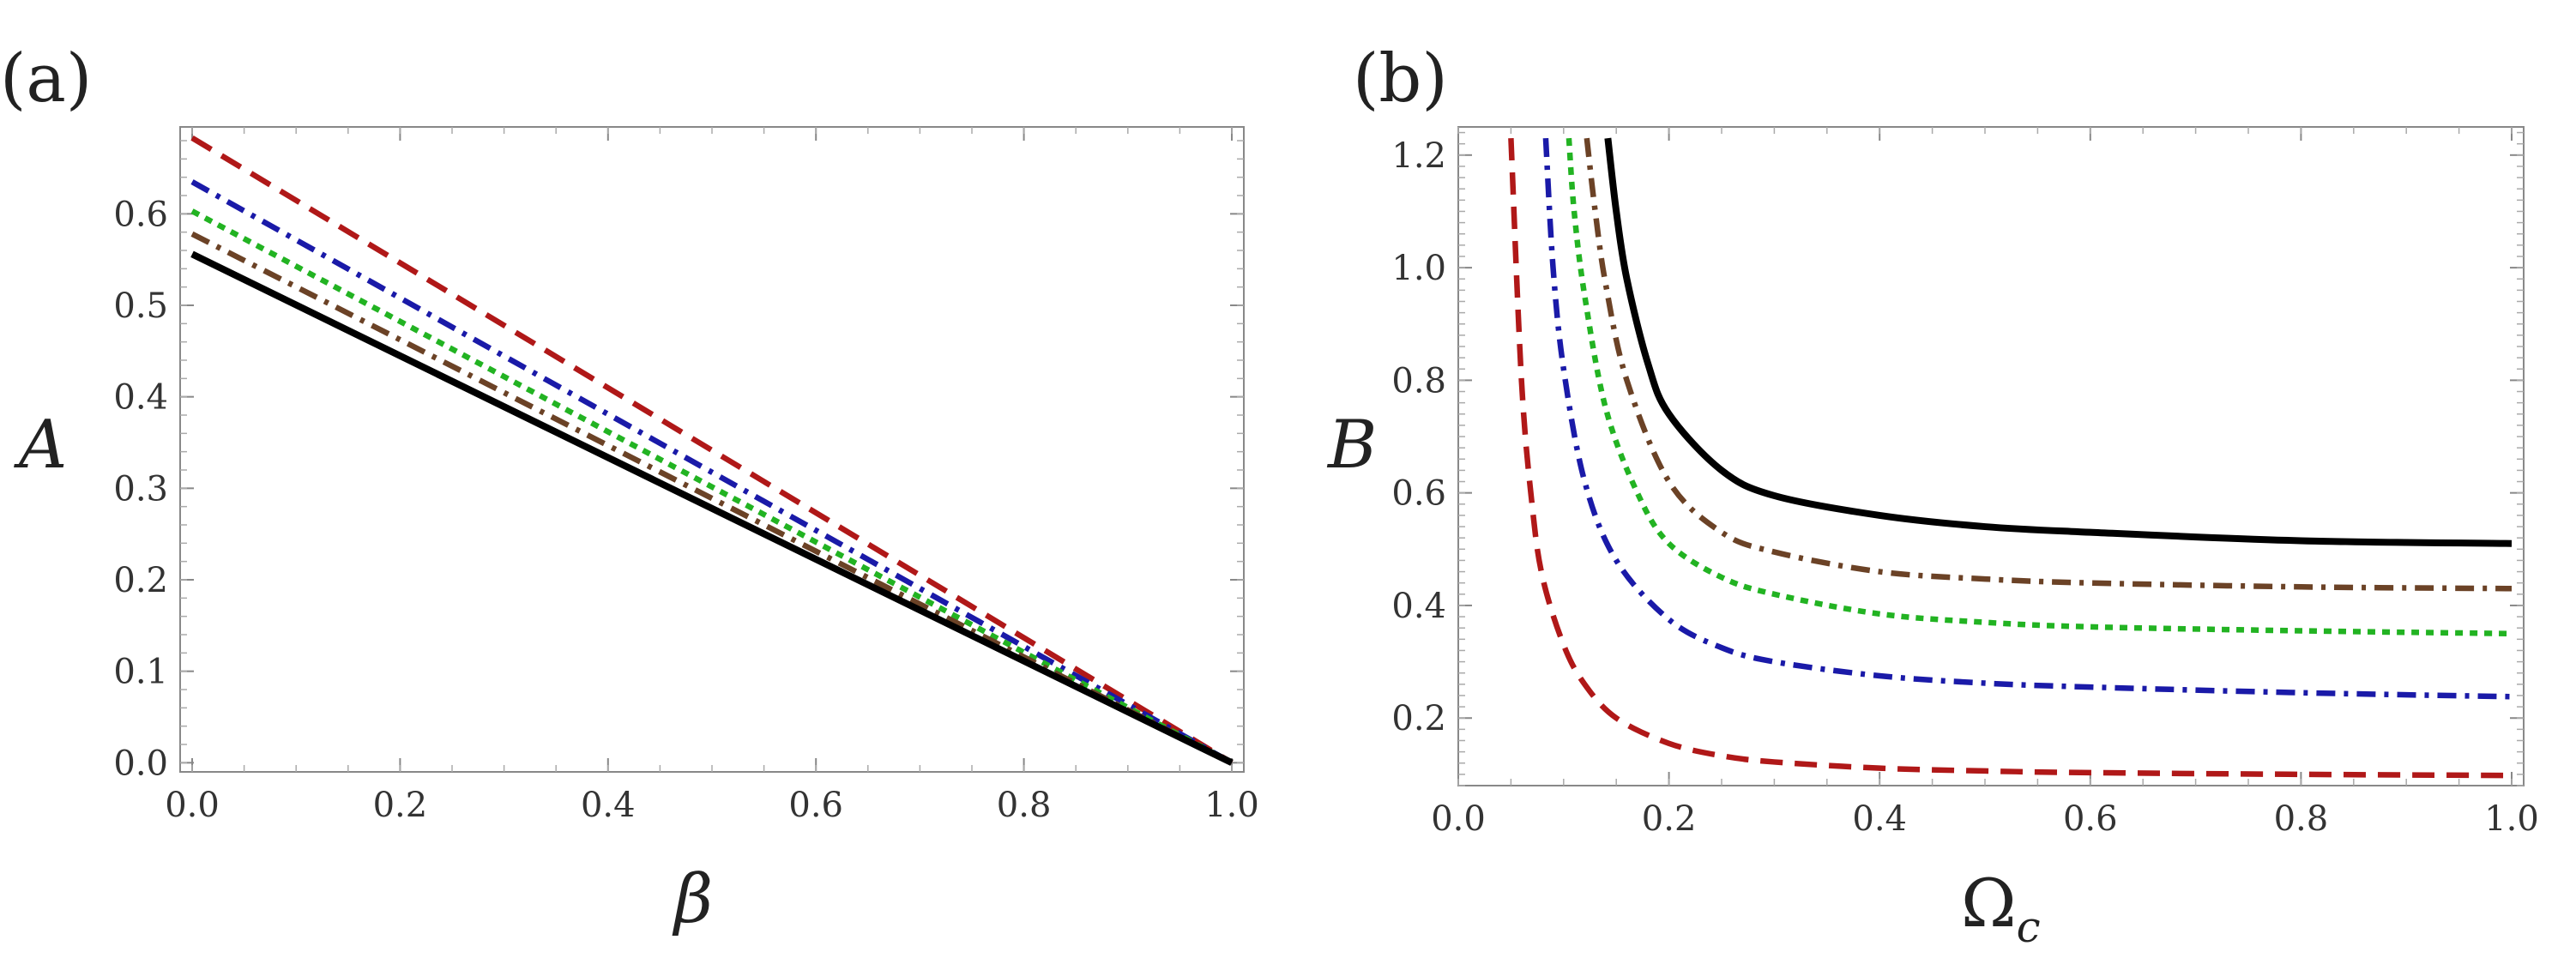 The image size is (2576, 958). I want to click on panel-b-label: (b), so click(1400, 78).